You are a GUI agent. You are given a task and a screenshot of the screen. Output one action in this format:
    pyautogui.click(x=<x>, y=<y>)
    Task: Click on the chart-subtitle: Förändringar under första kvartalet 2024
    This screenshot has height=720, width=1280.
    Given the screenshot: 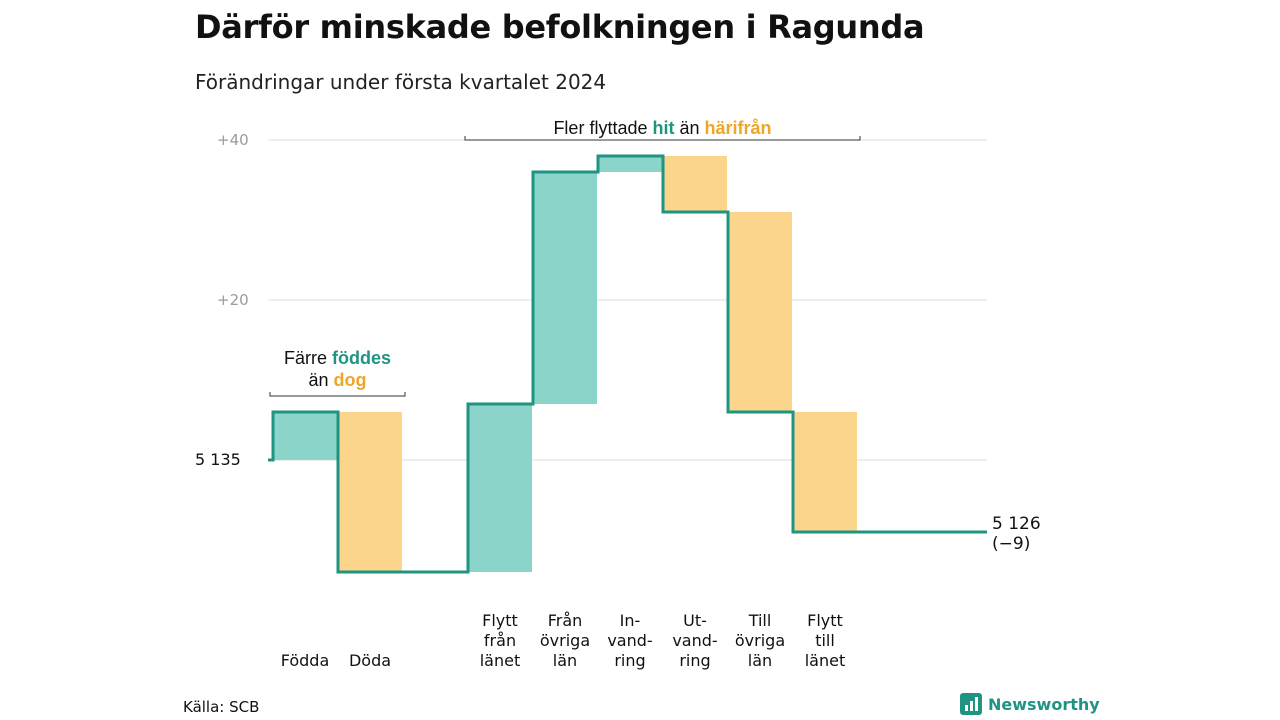 What is the action you would take?
    pyautogui.click(x=401, y=82)
    